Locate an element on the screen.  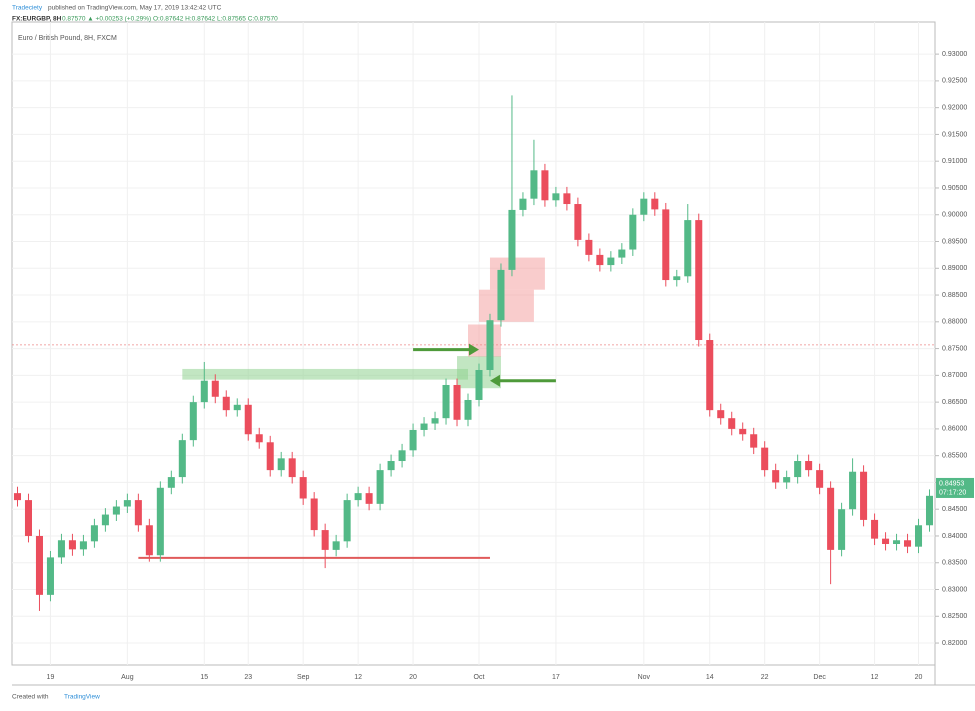
y-tick-label: 0.93000 is located at coordinates (954, 54).